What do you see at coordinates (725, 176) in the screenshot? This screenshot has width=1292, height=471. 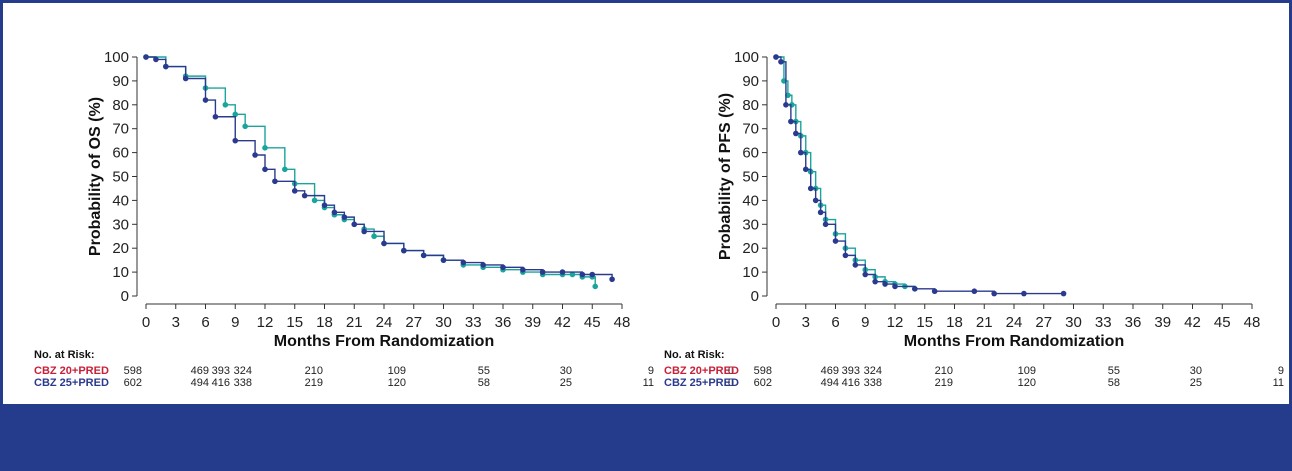 I see `y-axis-title: Probability of PFS (%)` at bounding box center [725, 176].